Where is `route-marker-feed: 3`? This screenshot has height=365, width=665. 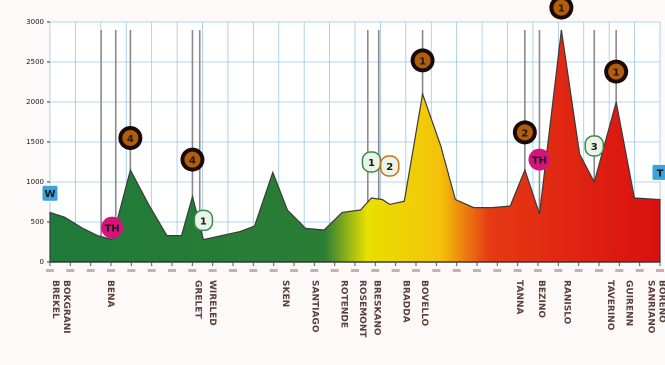
route-marker-feed: 3 is located at coordinates (594, 146).